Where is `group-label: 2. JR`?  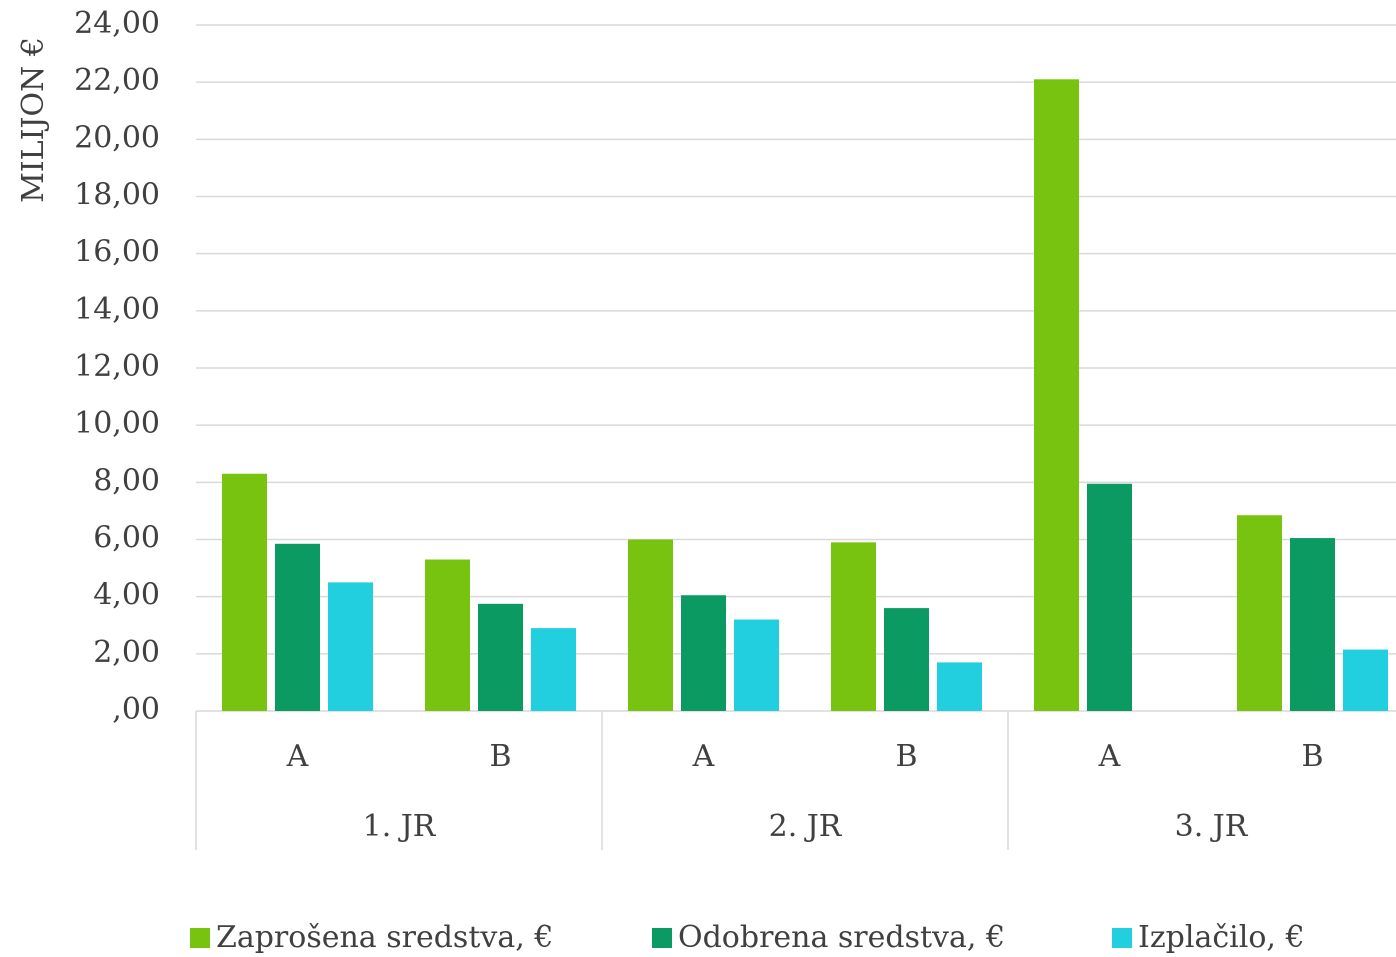
group-label: 2. JR is located at coordinates (806, 826).